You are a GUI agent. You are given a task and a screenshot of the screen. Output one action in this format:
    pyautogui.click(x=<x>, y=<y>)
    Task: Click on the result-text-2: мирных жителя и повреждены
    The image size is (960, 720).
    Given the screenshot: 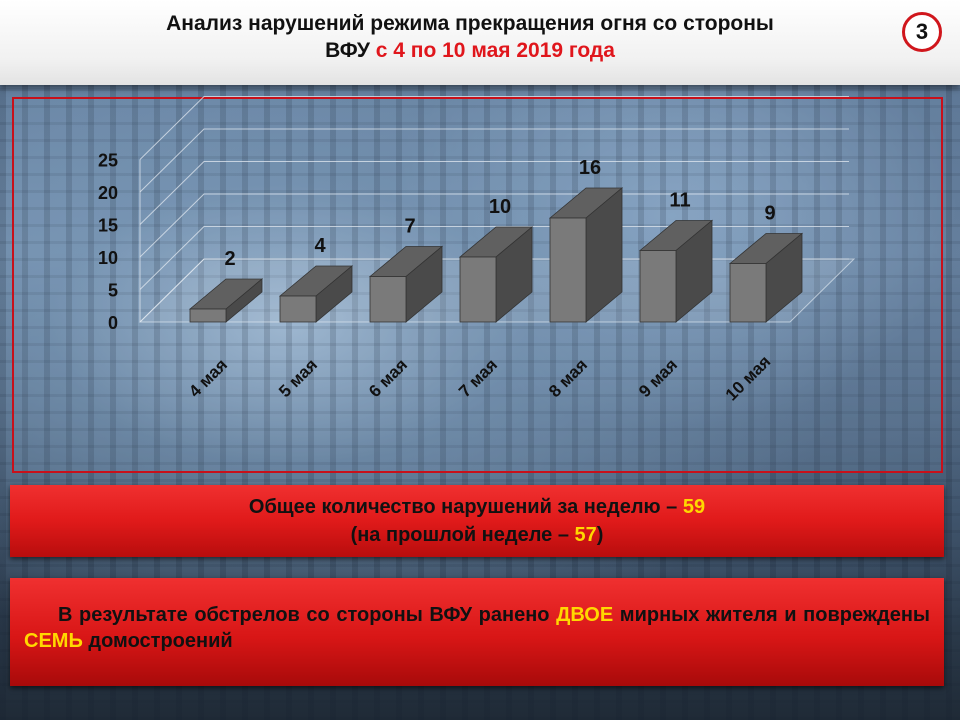 What is the action you would take?
    pyautogui.click(x=774, y=615)
    